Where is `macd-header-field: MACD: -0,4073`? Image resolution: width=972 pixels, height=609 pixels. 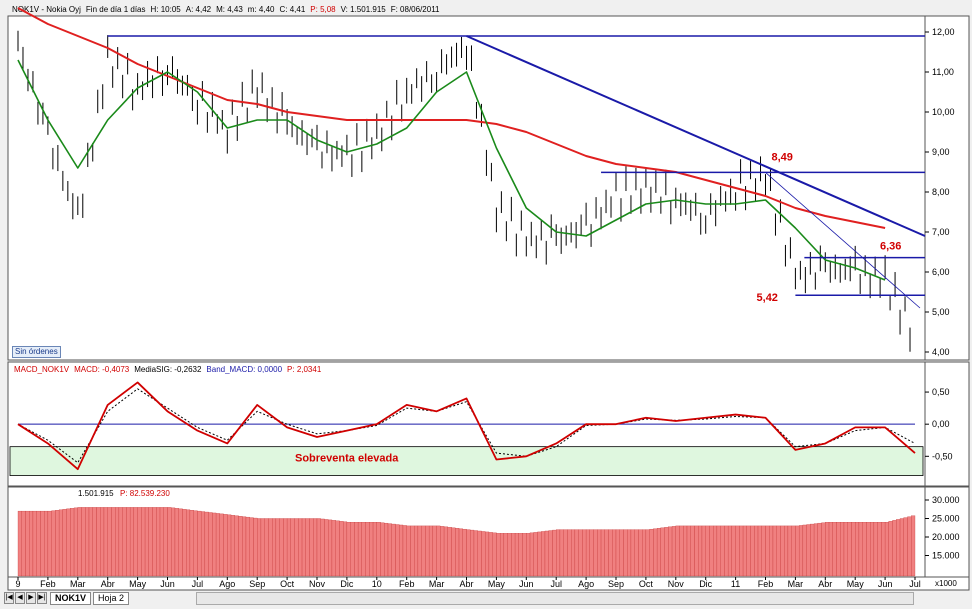
macd-header-field: MACD: -0,4073 is located at coordinates (102, 369).